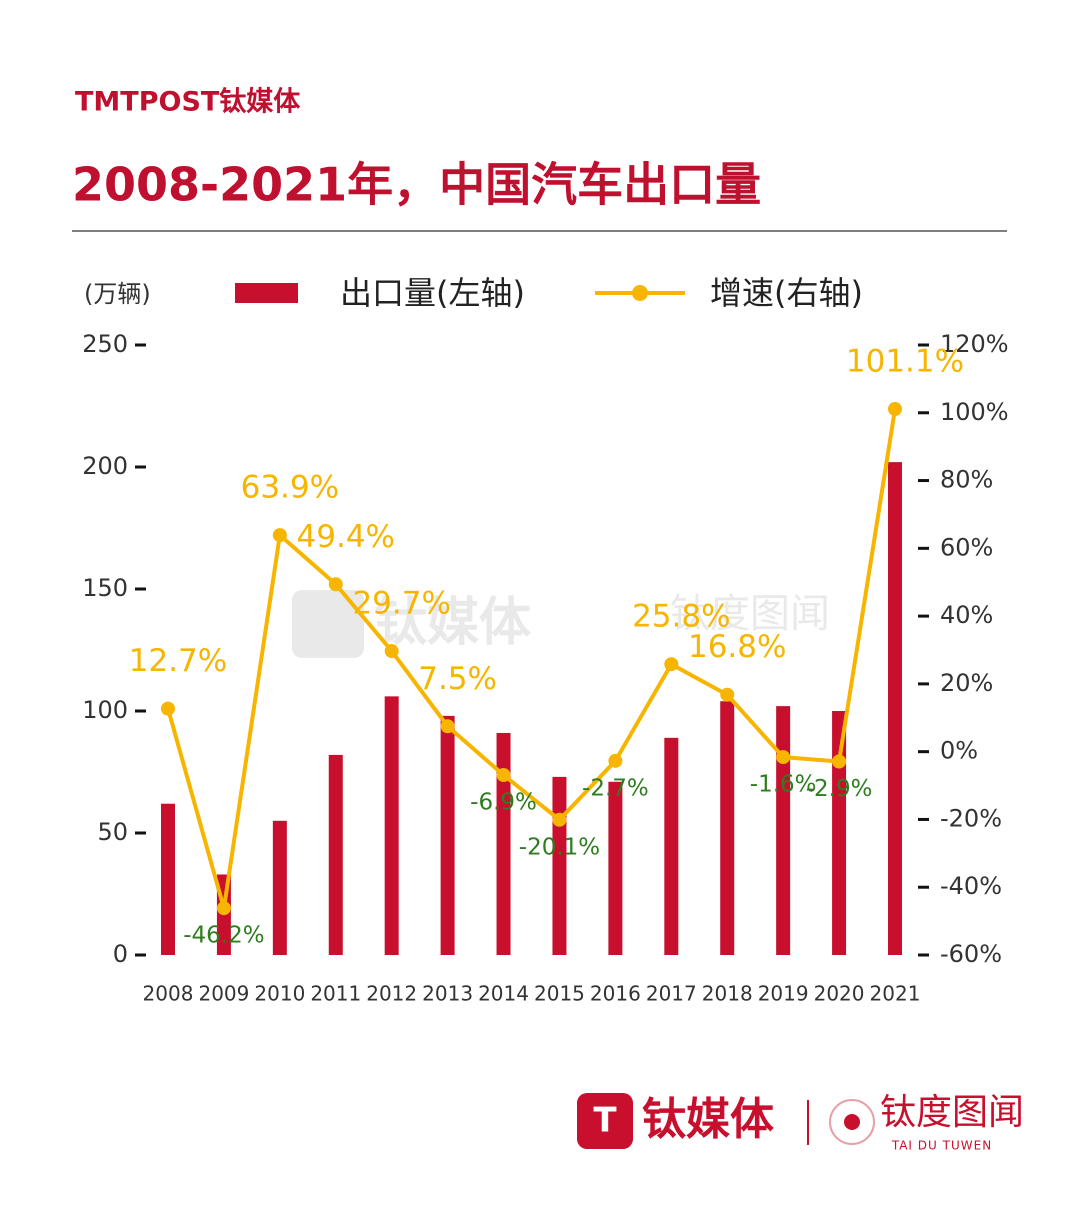 This screenshot has height=1211, width=1080. What do you see at coordinates (966, 615) in the screenshot?
I see `y2-tick-label: 40%` at bounding box center [966, 615].